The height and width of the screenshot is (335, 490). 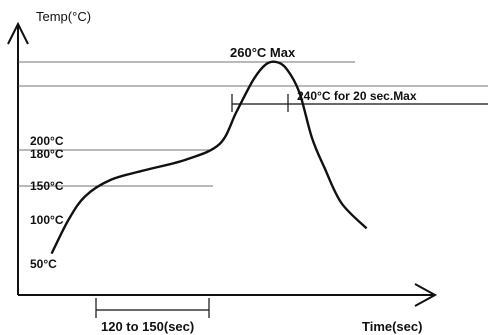 I want to click on y-tick-label-180: 180°C, so click(x=47, y=154).